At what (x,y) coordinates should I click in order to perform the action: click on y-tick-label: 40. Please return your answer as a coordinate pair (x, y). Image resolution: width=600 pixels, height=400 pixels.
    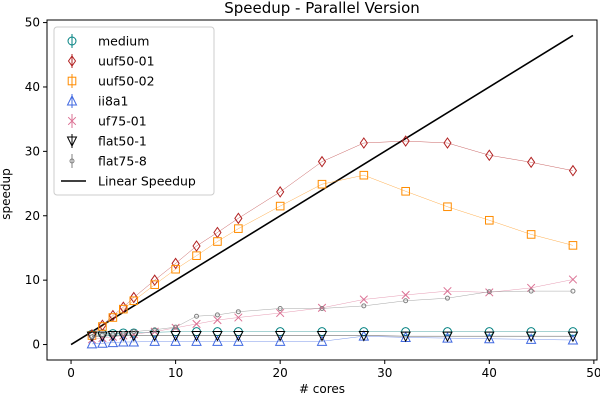
    Looking at the image, I should click on (32, 87).